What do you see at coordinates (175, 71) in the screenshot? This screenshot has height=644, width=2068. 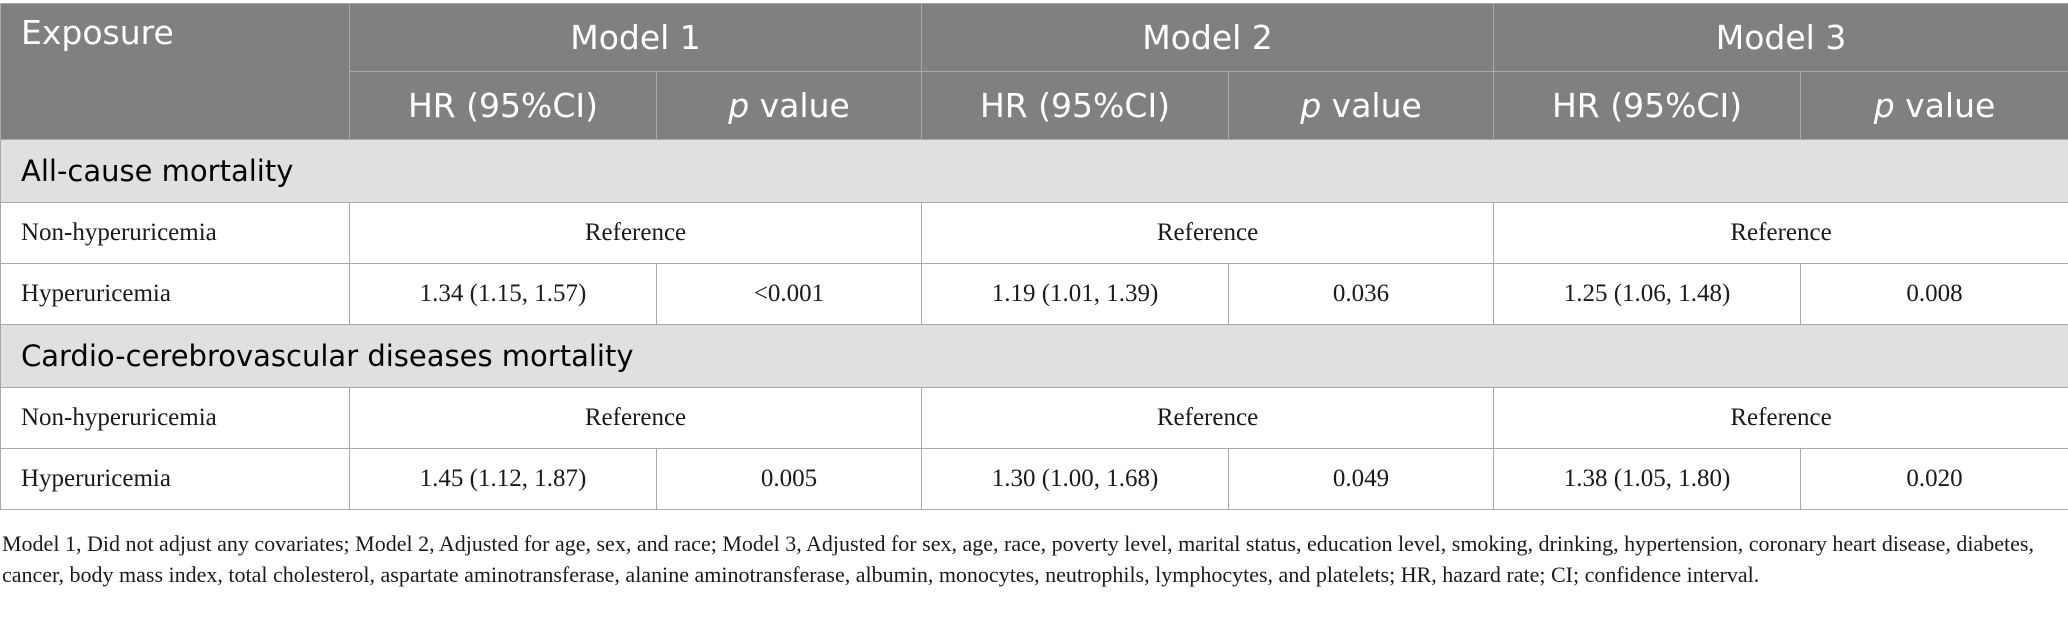 I see `exposure-header: Exposure` at bounding box center [175, 71].